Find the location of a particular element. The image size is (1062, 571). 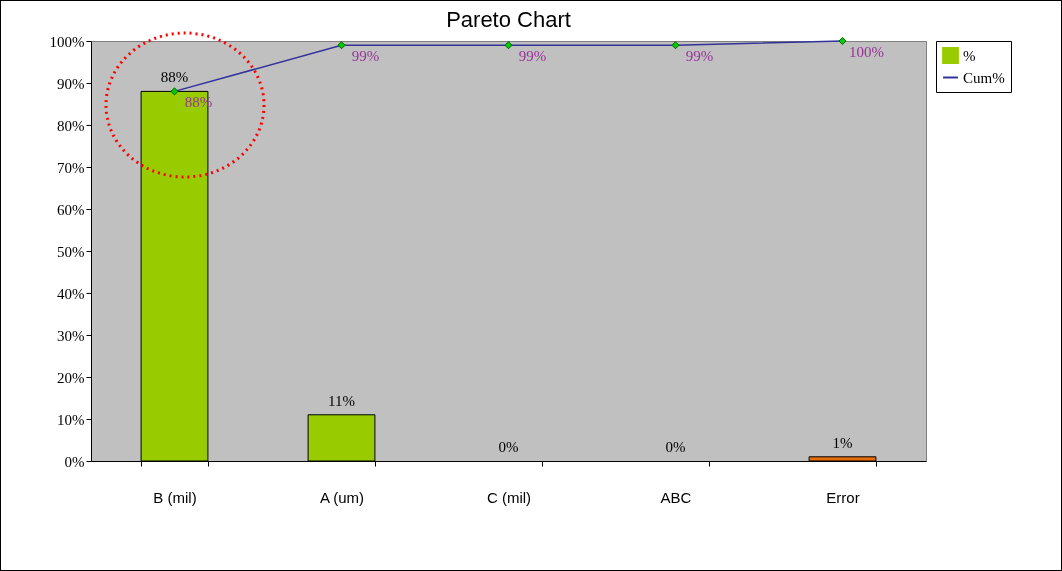

data-label: 88% is located at coordinates (174, 77).